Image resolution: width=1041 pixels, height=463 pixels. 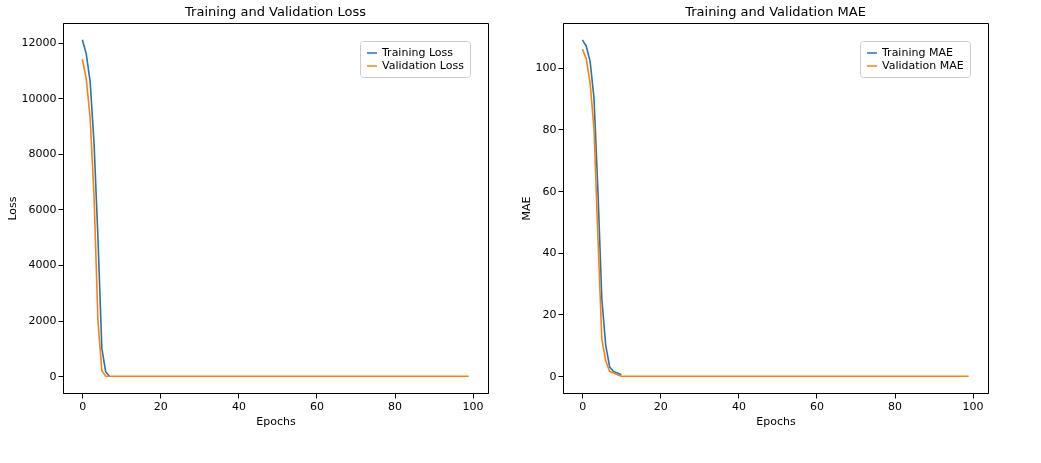 What do you see at coordinates (549, 253) in the screenshot?
I see `y-tick-label: 40` at bounding box center [549, 253].